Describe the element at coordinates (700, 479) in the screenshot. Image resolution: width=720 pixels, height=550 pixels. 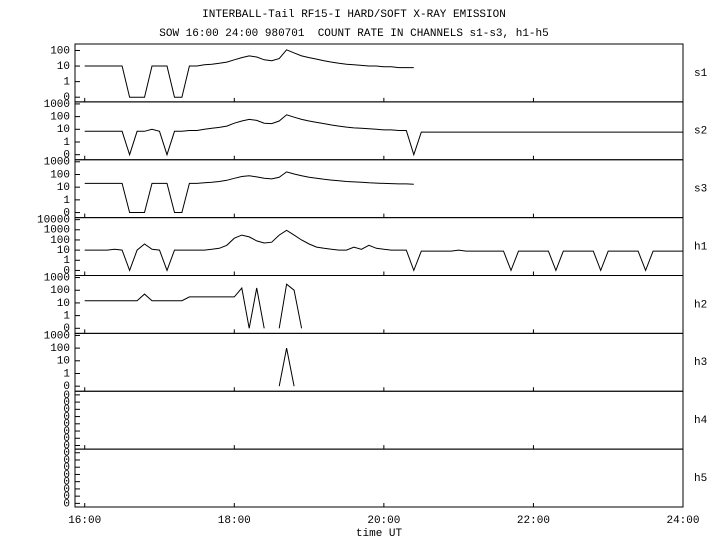
I see `panel-label: h5` at that location.